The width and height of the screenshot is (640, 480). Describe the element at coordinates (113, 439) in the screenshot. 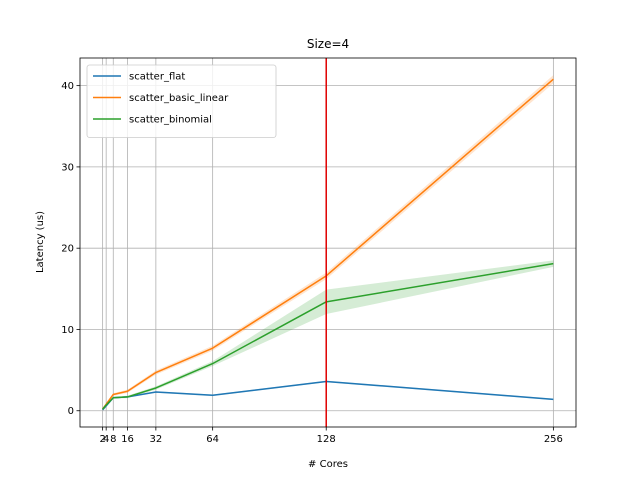

I see `x-tick-label-8: 8` at that location.